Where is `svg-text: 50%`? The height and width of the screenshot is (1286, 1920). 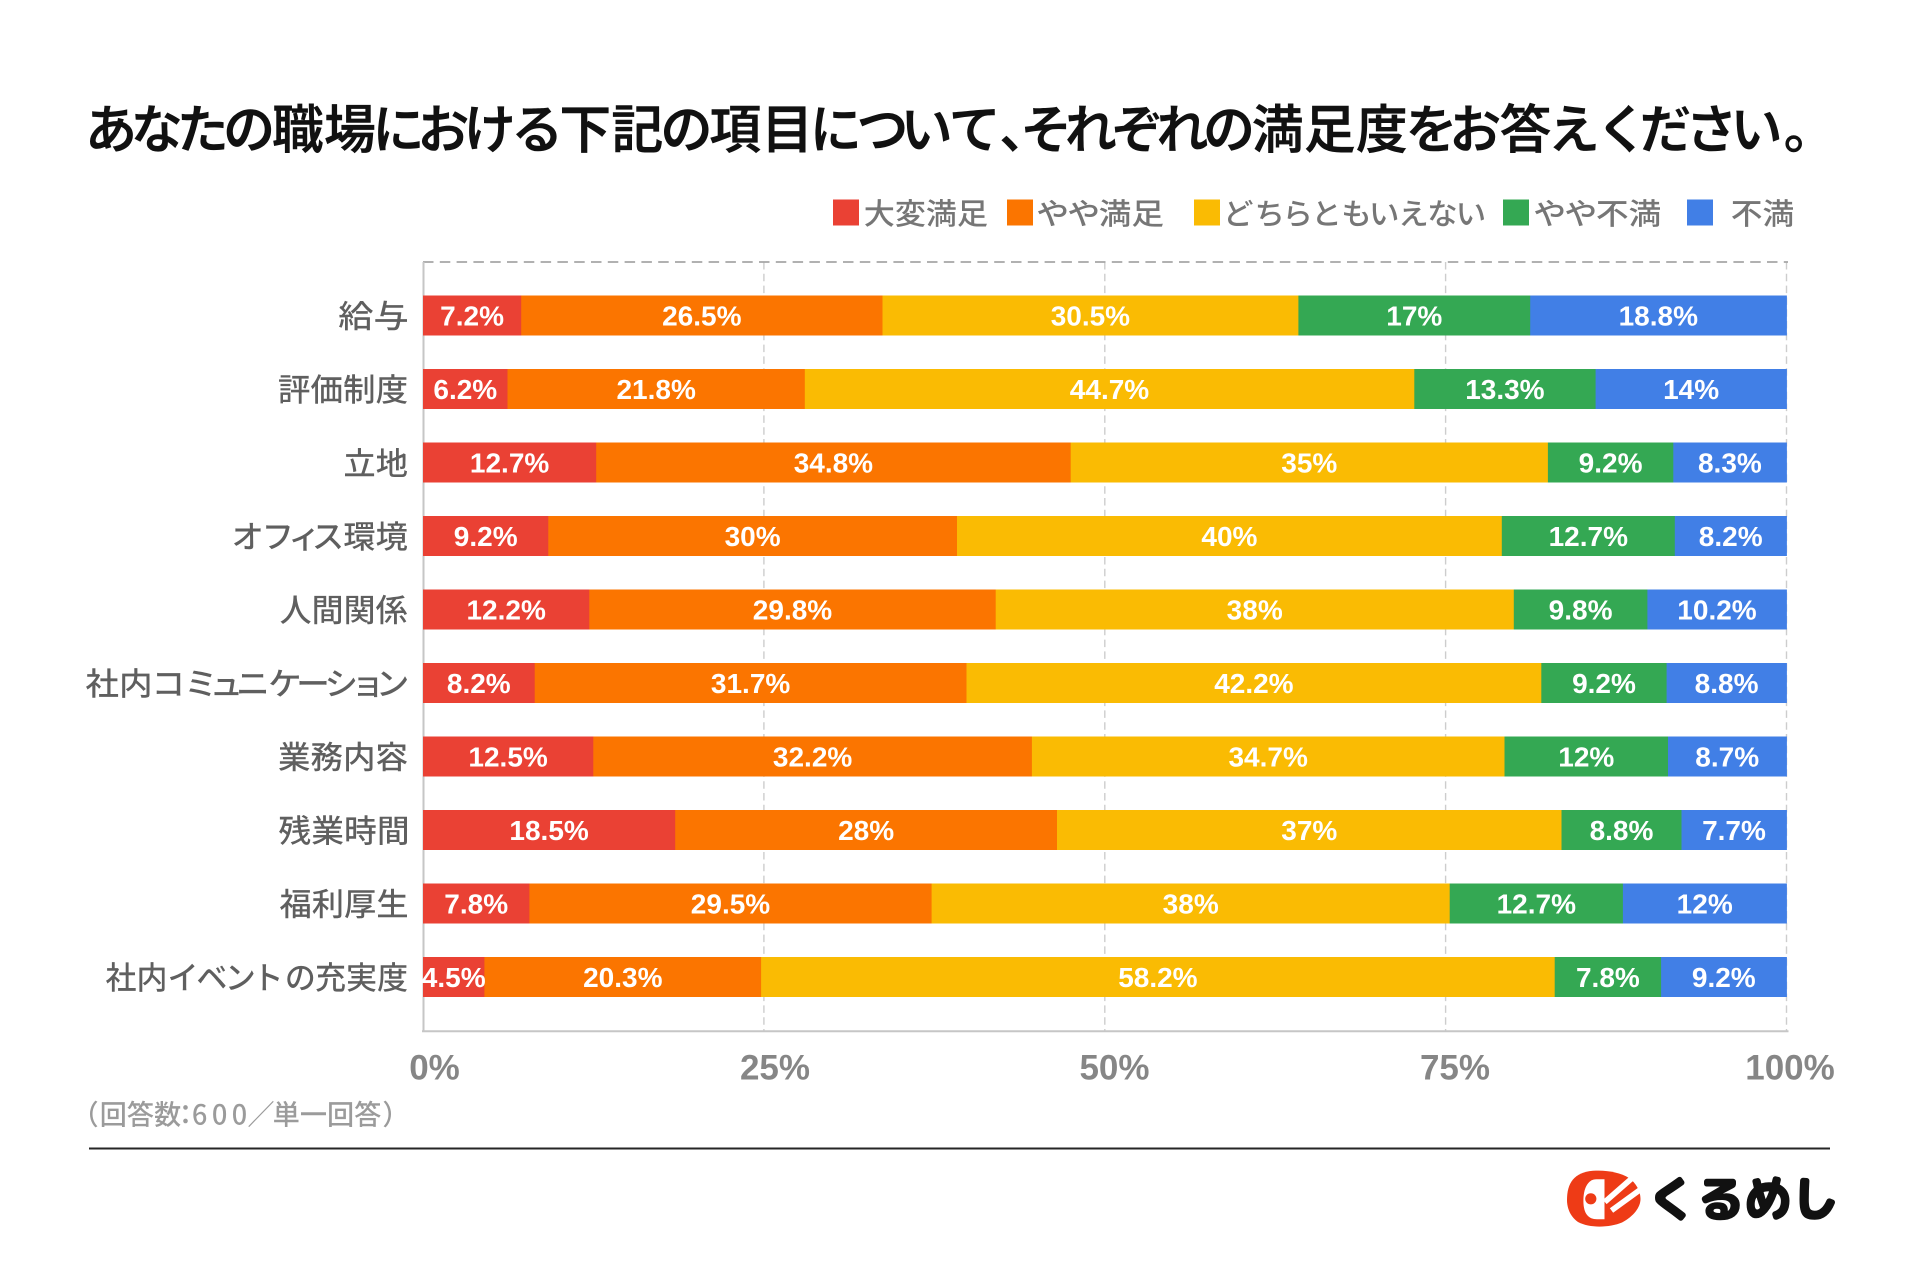
svg-text: 50% is located at coordinates (1114, 1068).